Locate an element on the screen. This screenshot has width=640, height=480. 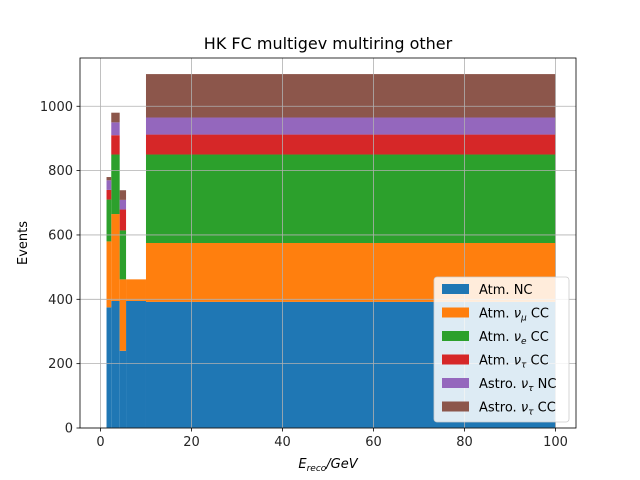
y-tick-label-3: 600 is located at coordinates (60, 235).